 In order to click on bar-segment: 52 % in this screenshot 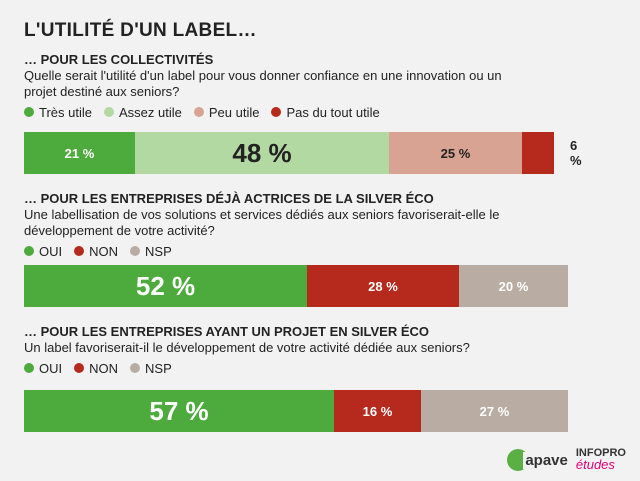, I will do `click(165, 286)`.